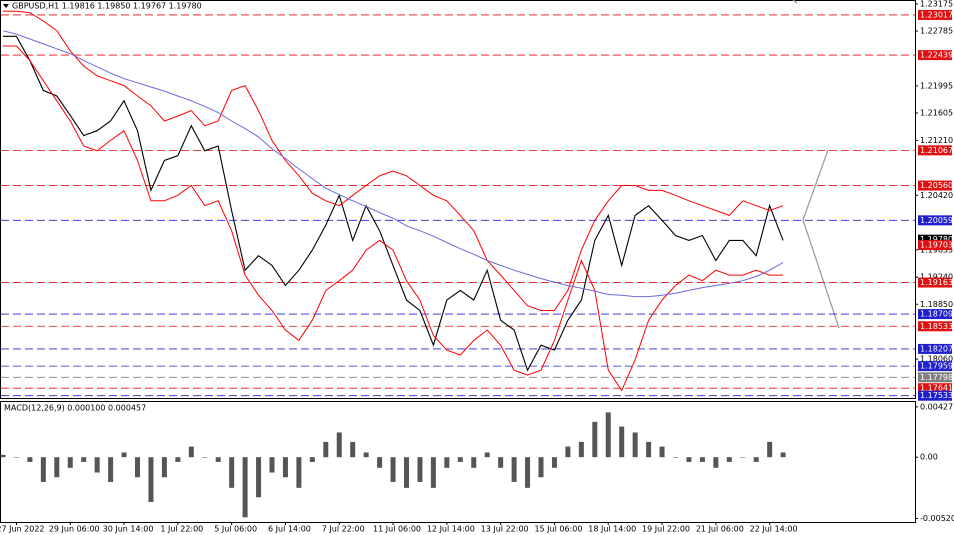  What do you see at coordinates (936, 31) in the screenshot?
I see `y-tick-label: 1.22785` at bounding box center [936, 31].